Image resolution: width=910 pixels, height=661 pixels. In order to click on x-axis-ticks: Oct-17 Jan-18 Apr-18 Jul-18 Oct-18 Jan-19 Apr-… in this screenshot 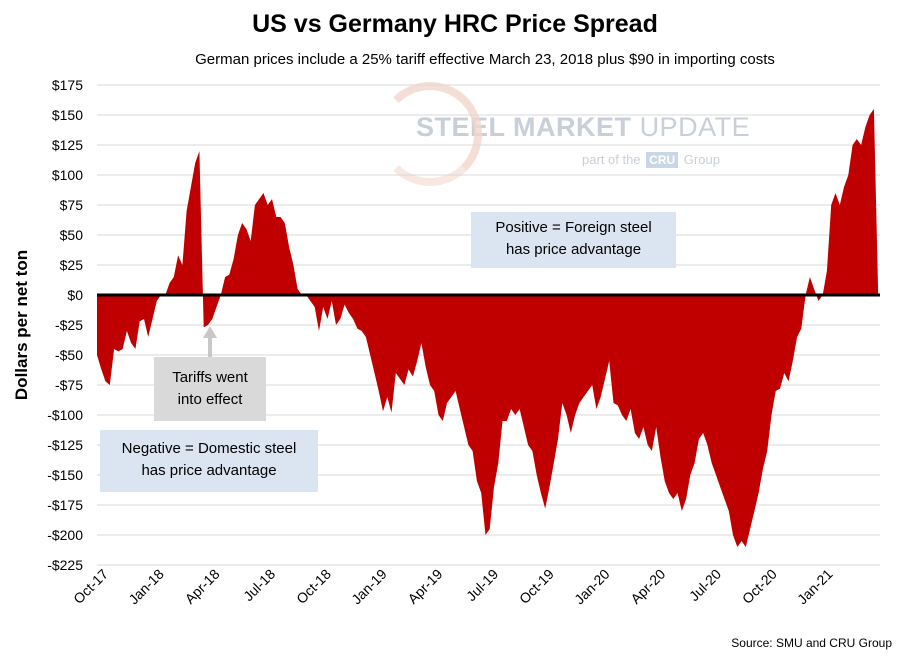, I will do `click(453, 587)`.